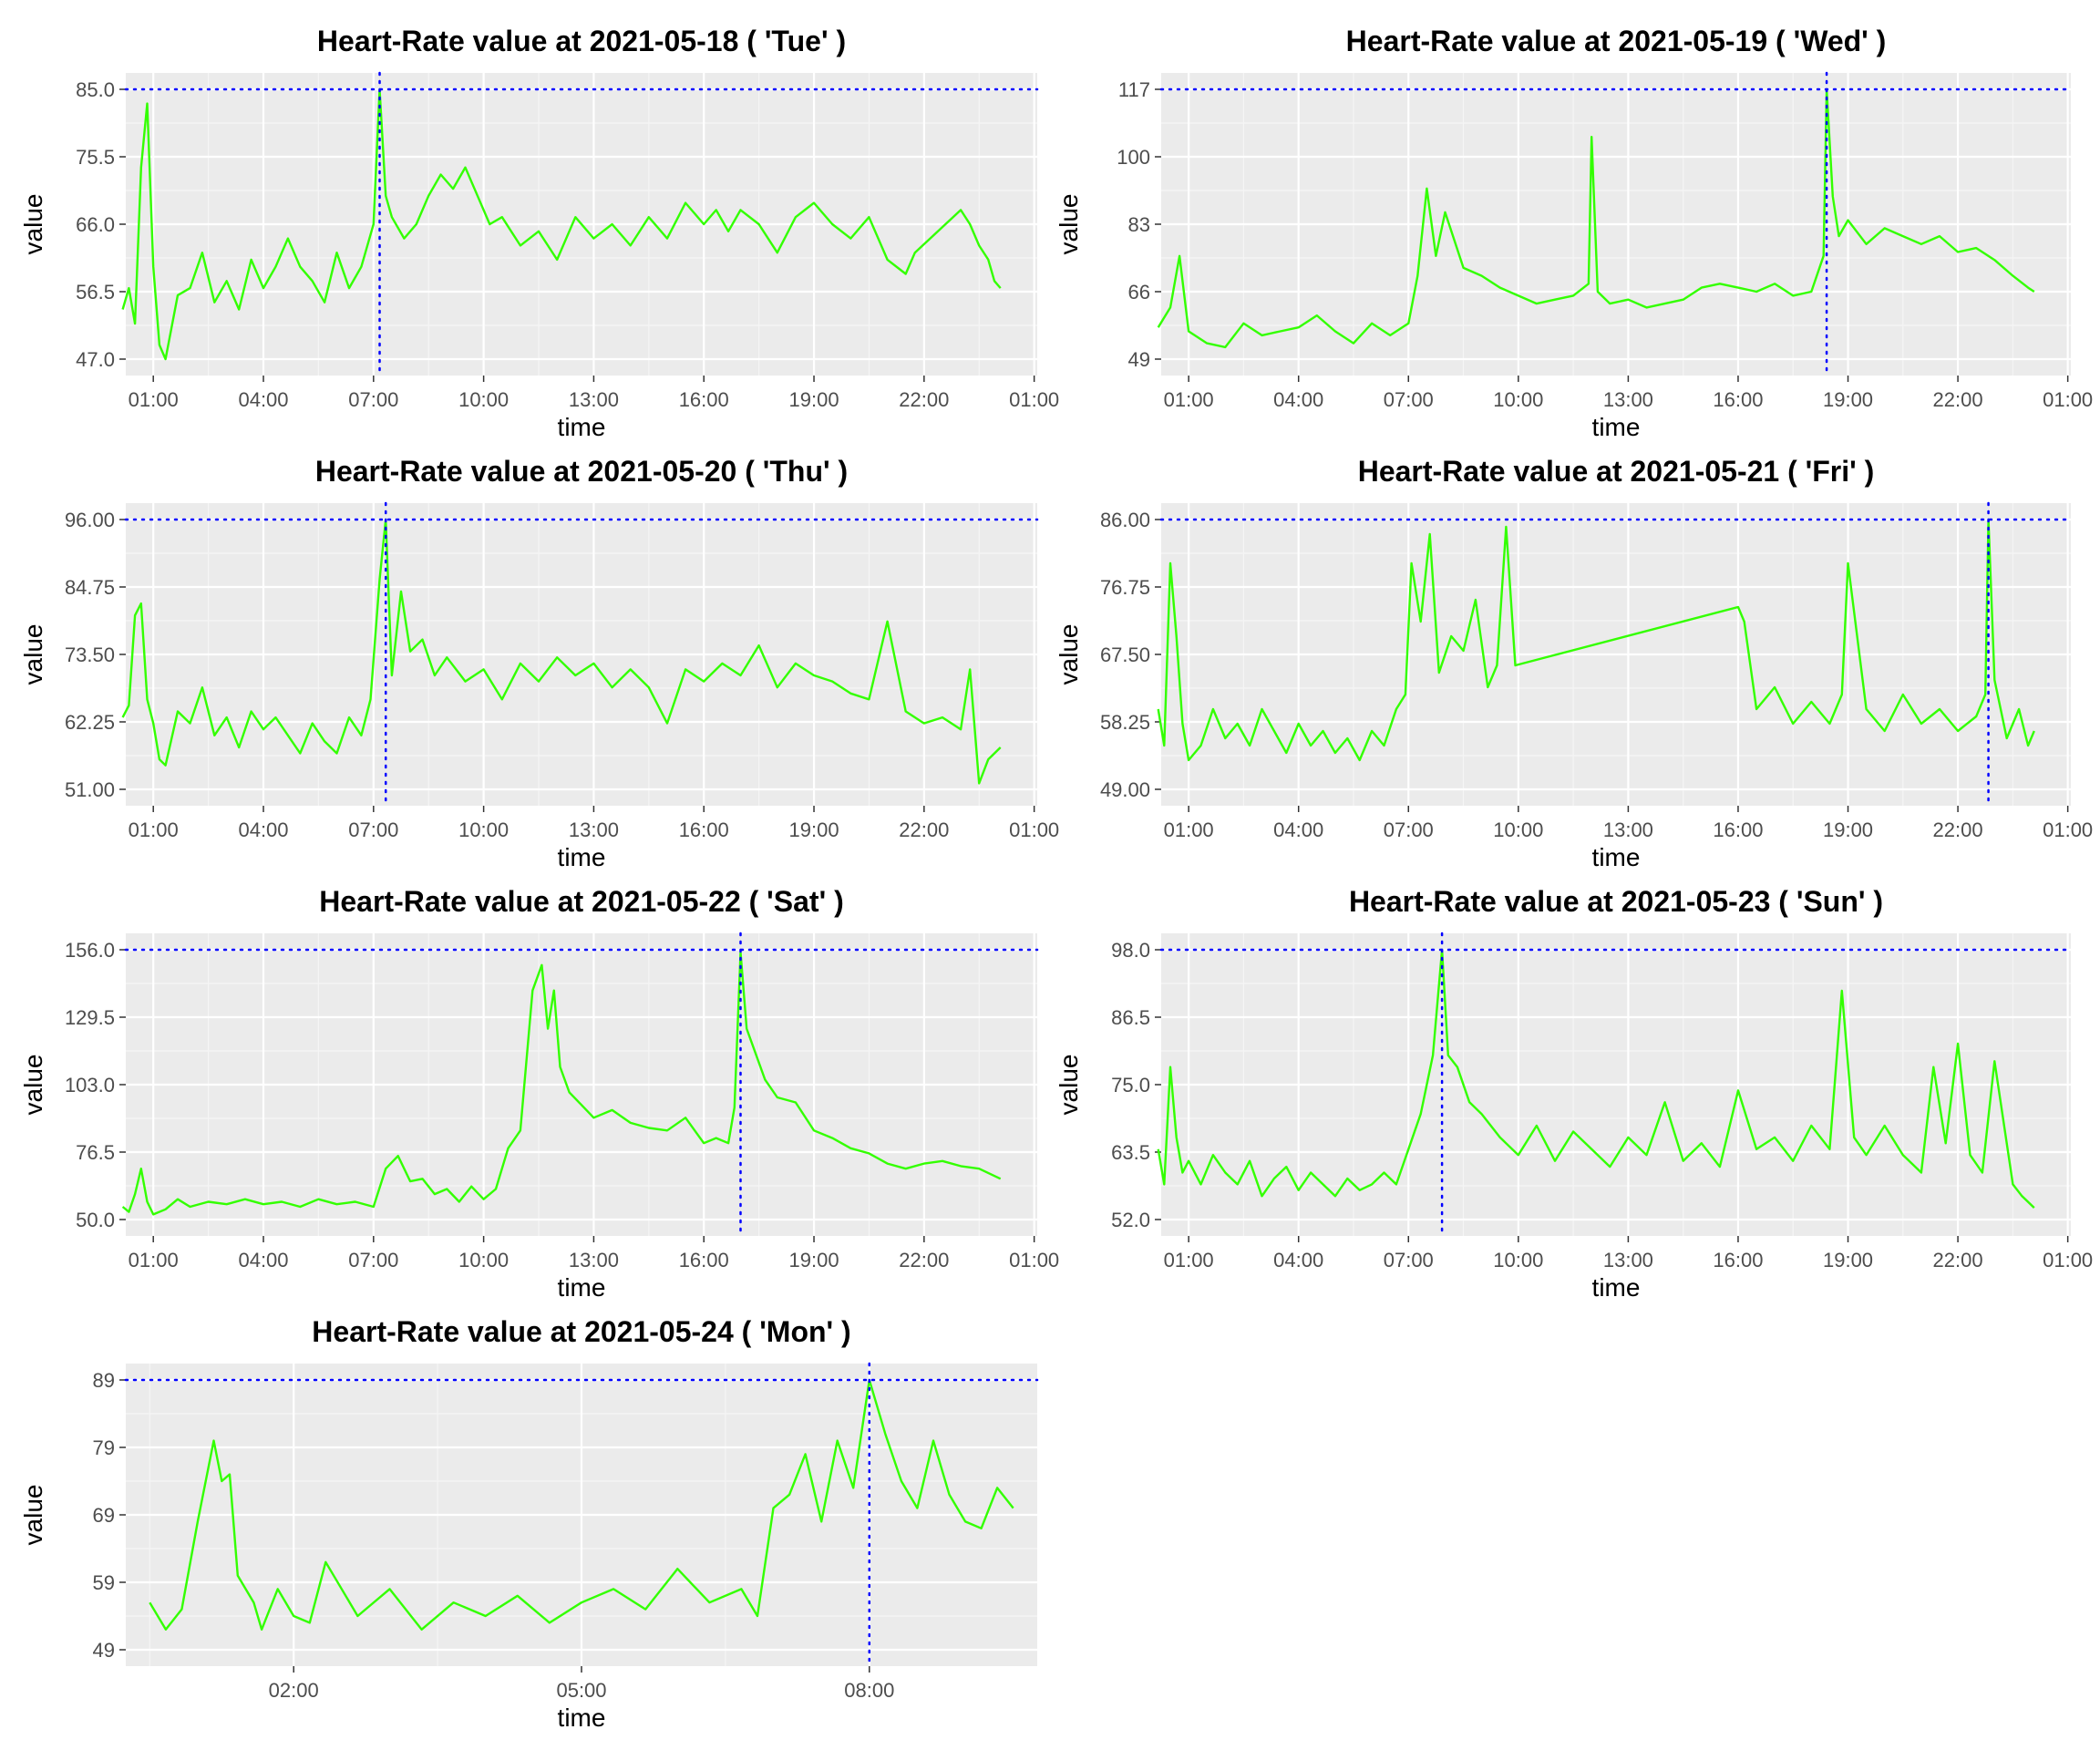 The width and height of the screenshot is (2100, 1750). What do you see at coordinates (90, 587) in the screenshot?
I see `y-tick-label: 84.75` at bounding box center [90, 587].